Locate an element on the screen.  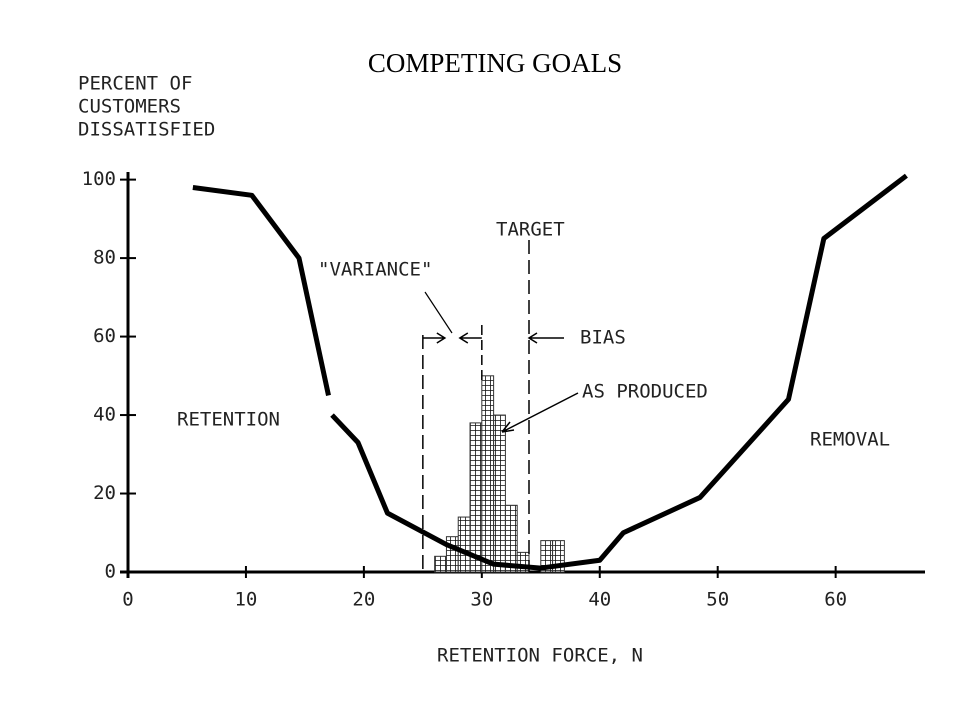
y-tick-label: 80 is located at coordinates (104, 258).